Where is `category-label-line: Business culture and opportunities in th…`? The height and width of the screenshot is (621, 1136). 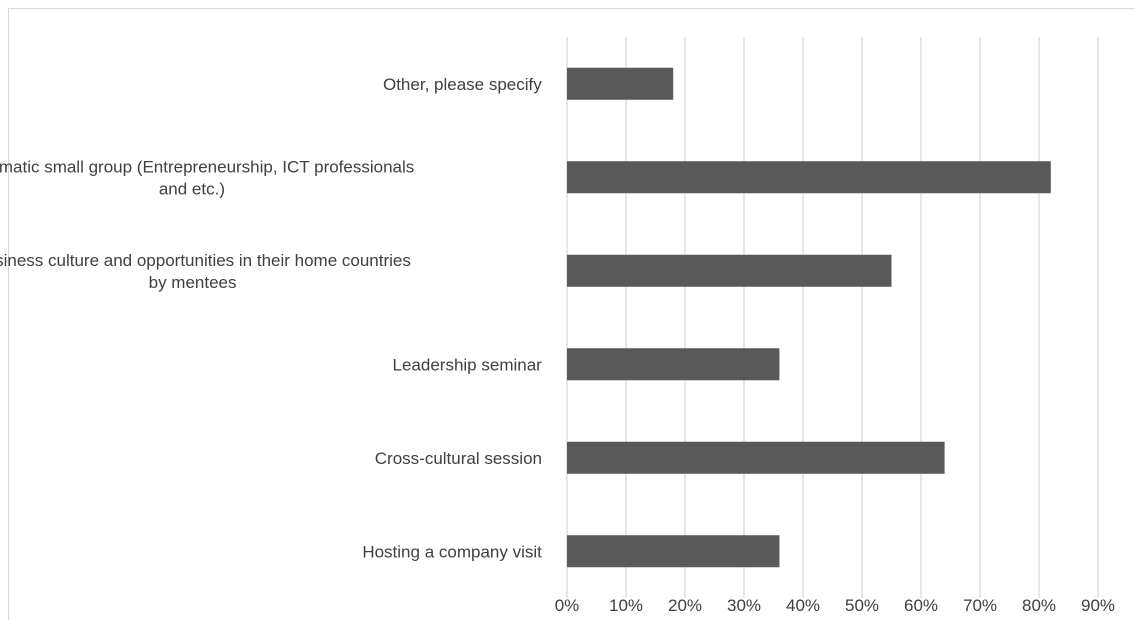 category-label-line: Business culture and opportunities in th… is located at coordinates (205, 260).